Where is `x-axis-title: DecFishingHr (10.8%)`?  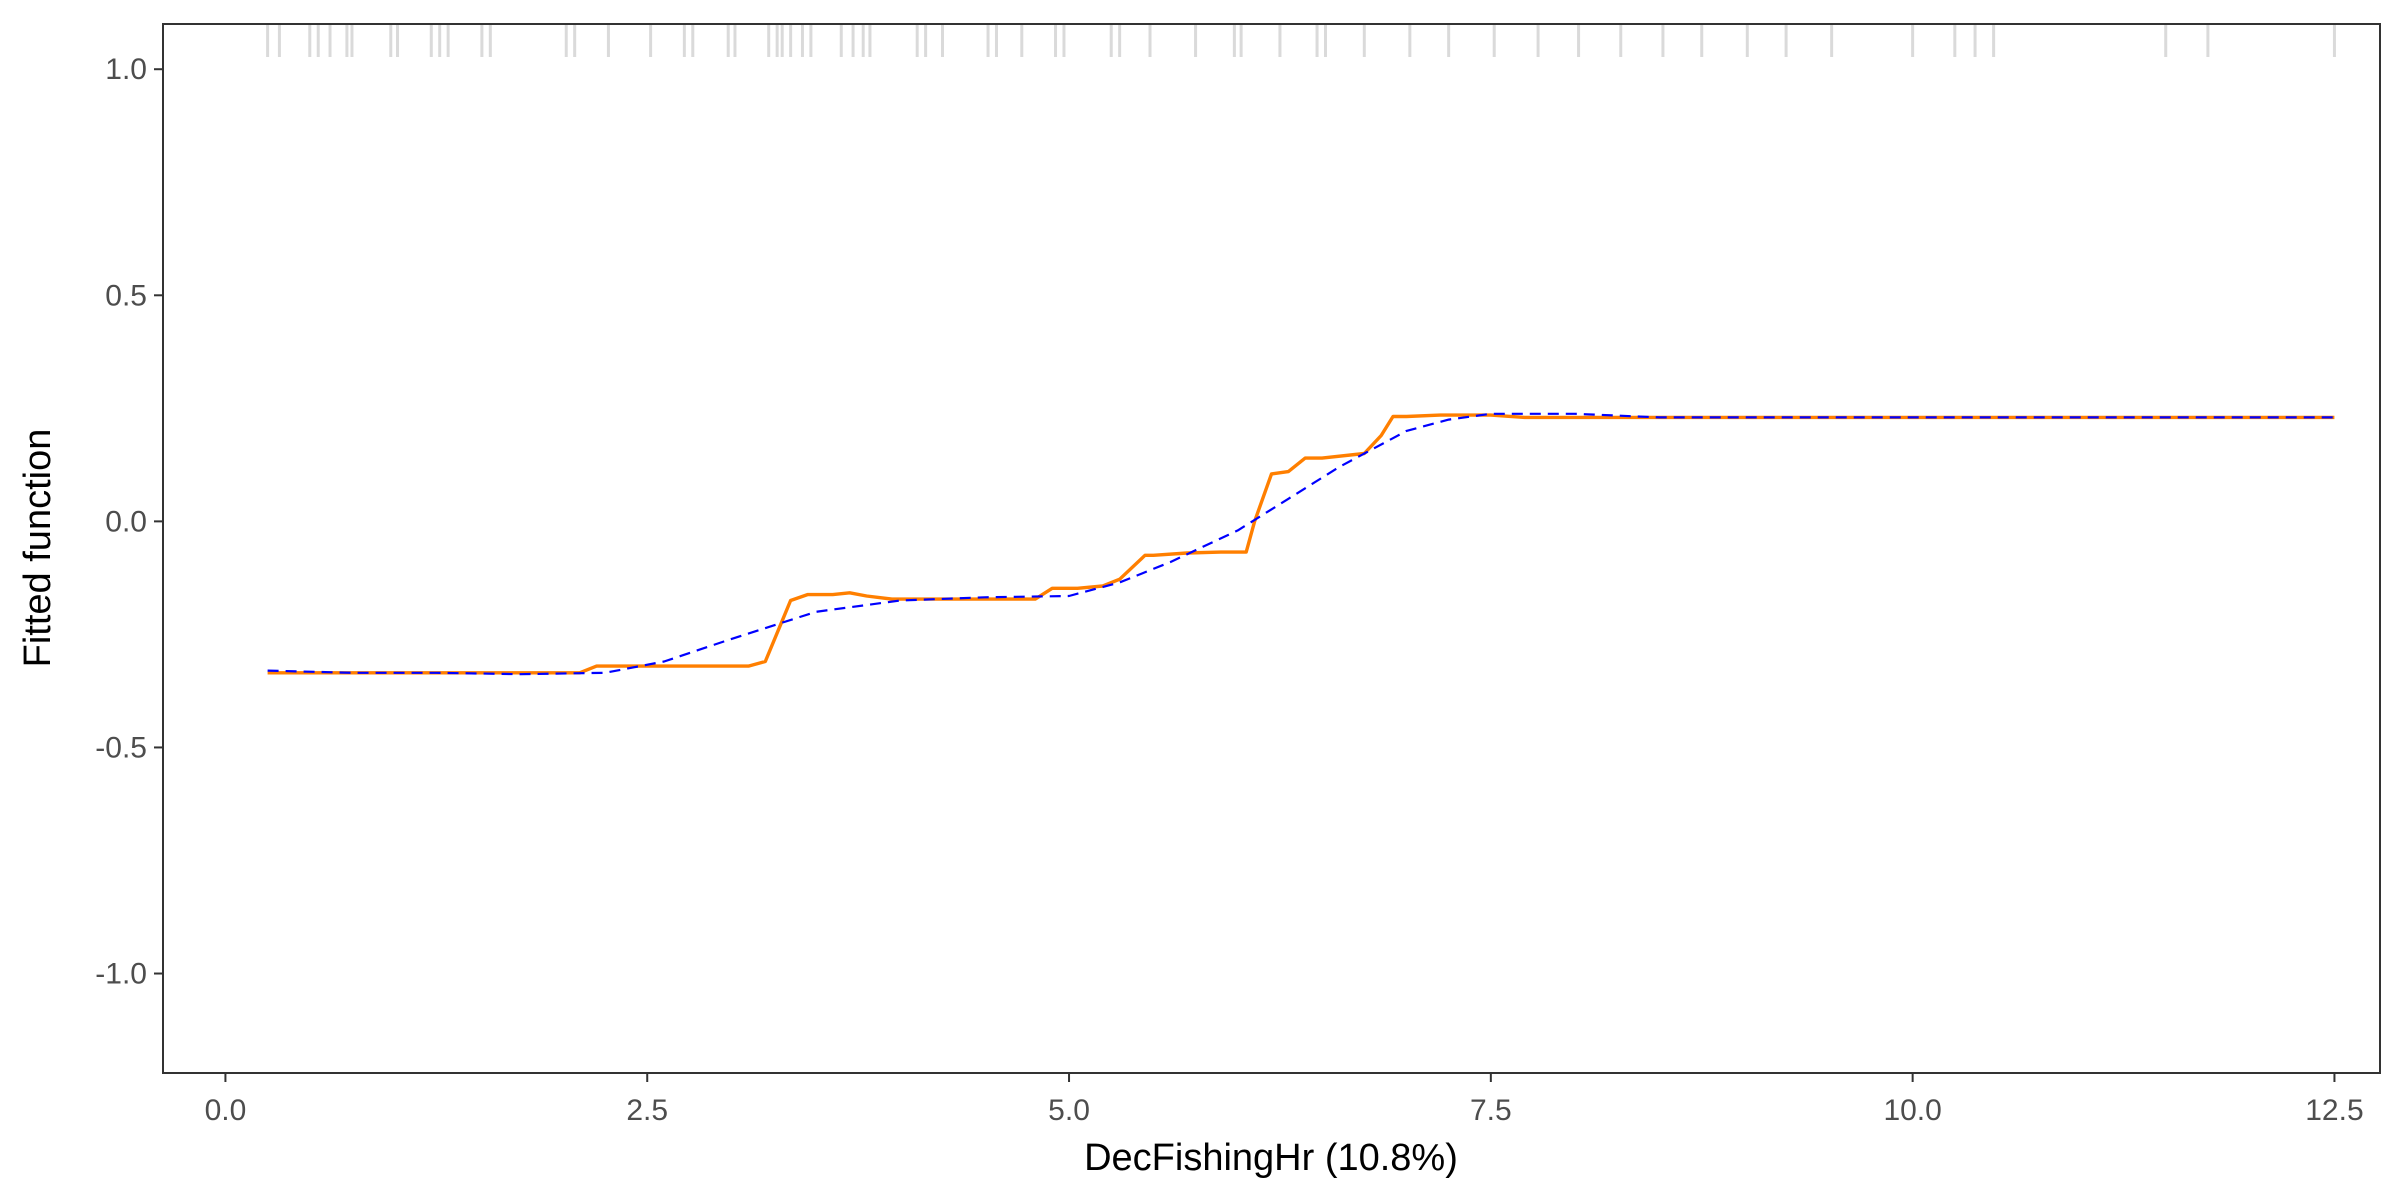 x-axis-title: DecFishingHr (10.8%) is located at coordinates (1271, 1158).